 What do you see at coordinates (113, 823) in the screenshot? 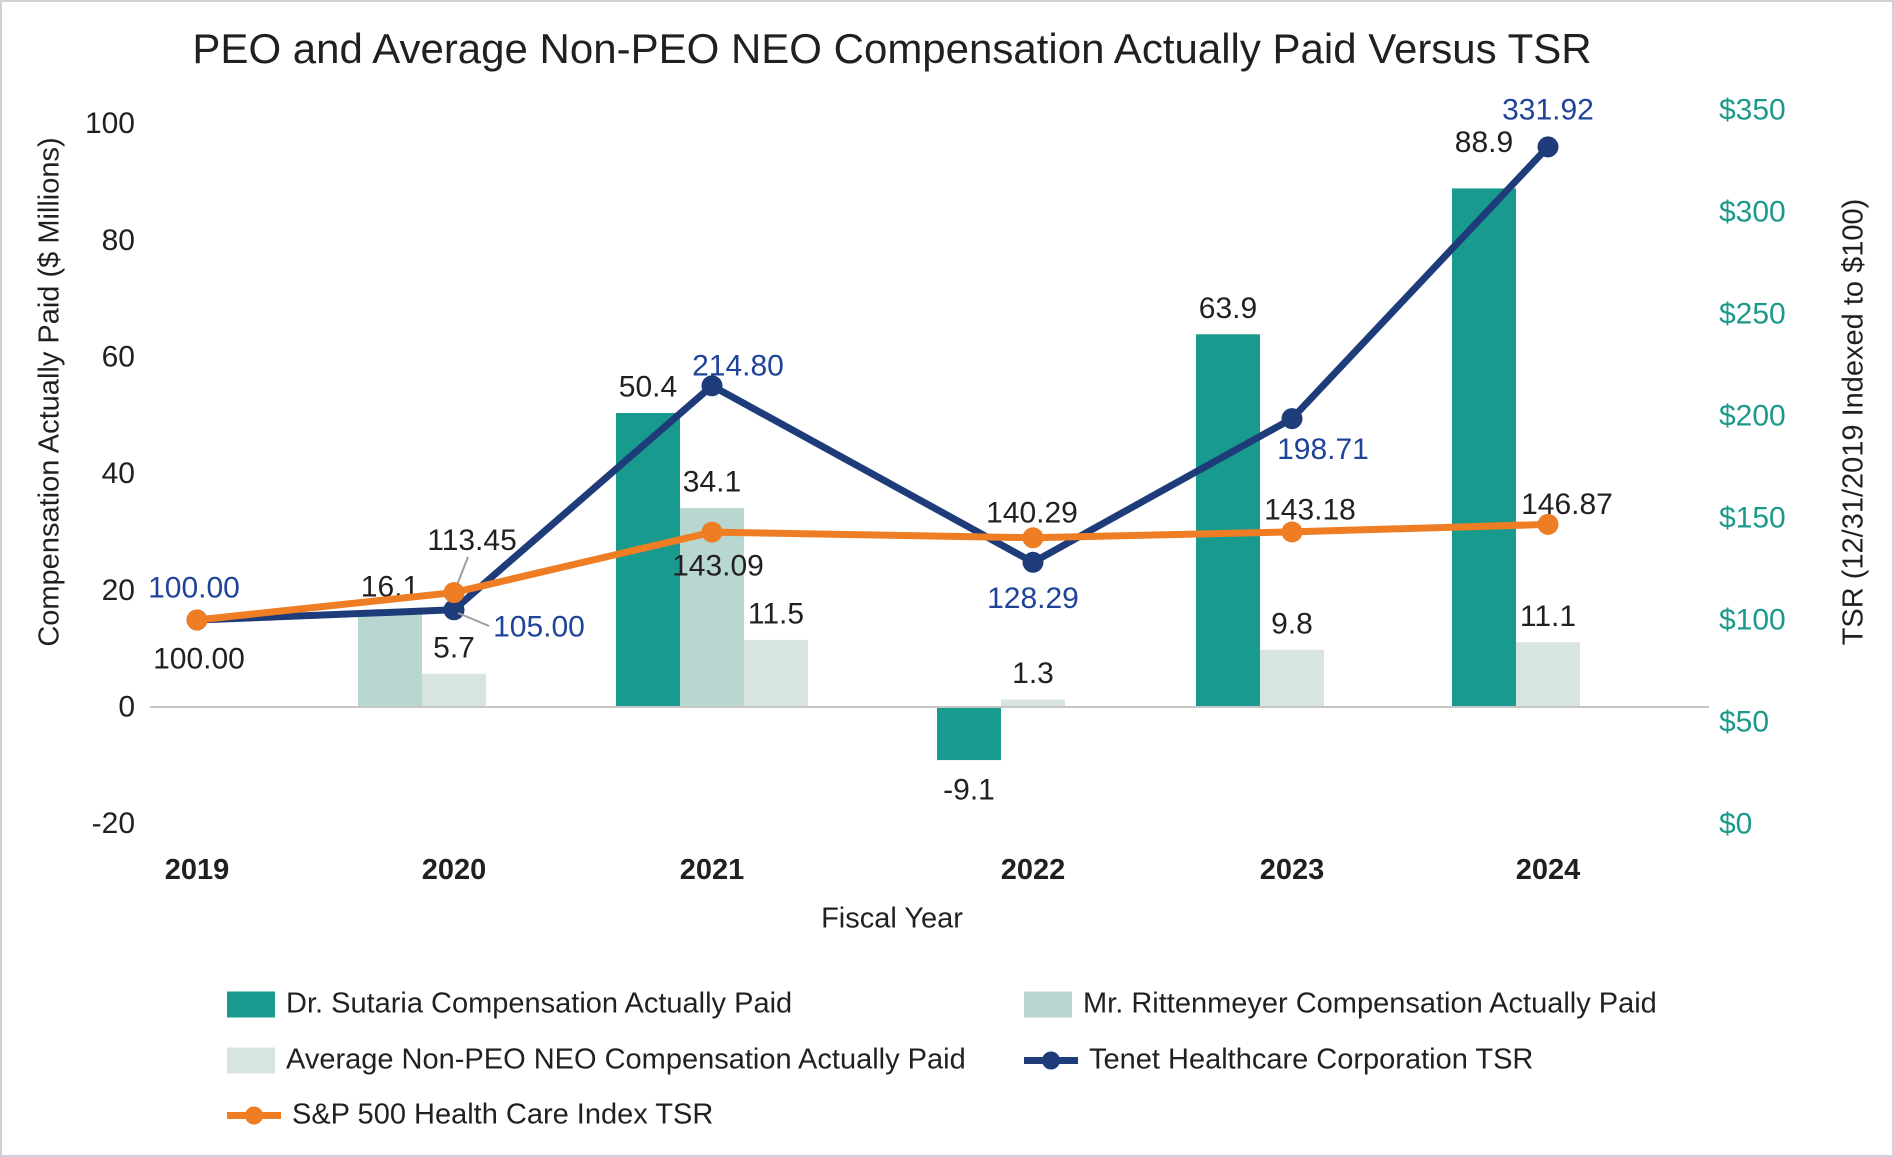
I see `y-left-tick: -20` at bounding box center [113, 823].